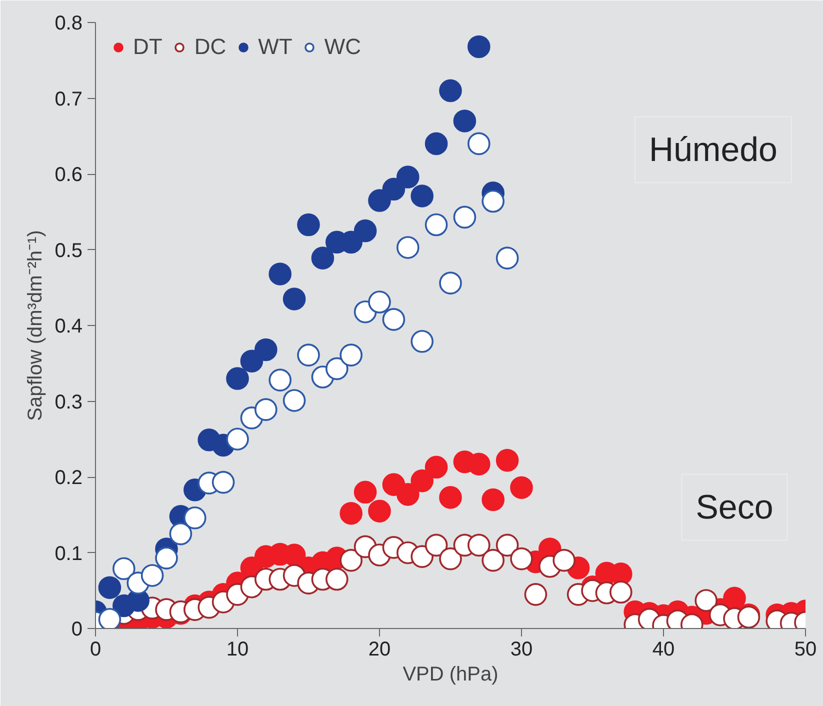 Image resolution: width=823 pixels, height=706 pixels. Describe the element at coordinates (450, 675) in the screenshot. I see `x-axis-title: VPD (hPa)` at that location.